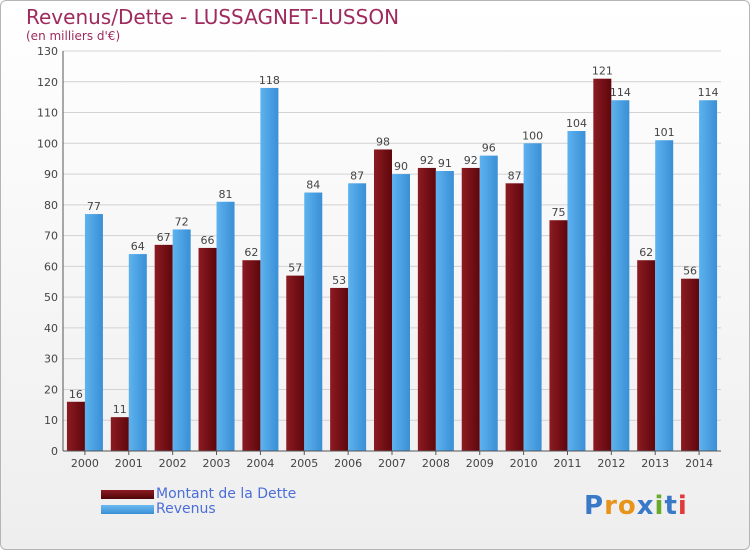  I want to click on data-label-revenus: 84, so click(313, 185).